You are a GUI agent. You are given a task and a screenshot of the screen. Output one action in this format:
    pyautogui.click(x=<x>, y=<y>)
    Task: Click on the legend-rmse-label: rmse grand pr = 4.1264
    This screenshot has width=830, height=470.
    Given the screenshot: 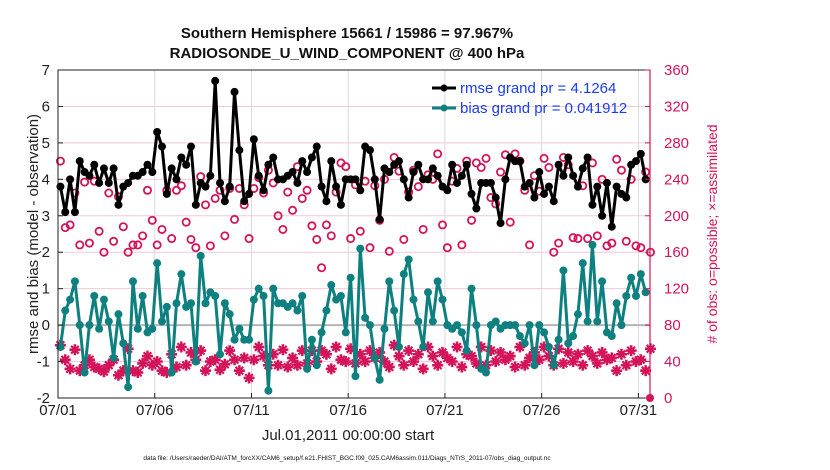 What is the action you would take?
    pyautogui.click(x=538, y=88)
    